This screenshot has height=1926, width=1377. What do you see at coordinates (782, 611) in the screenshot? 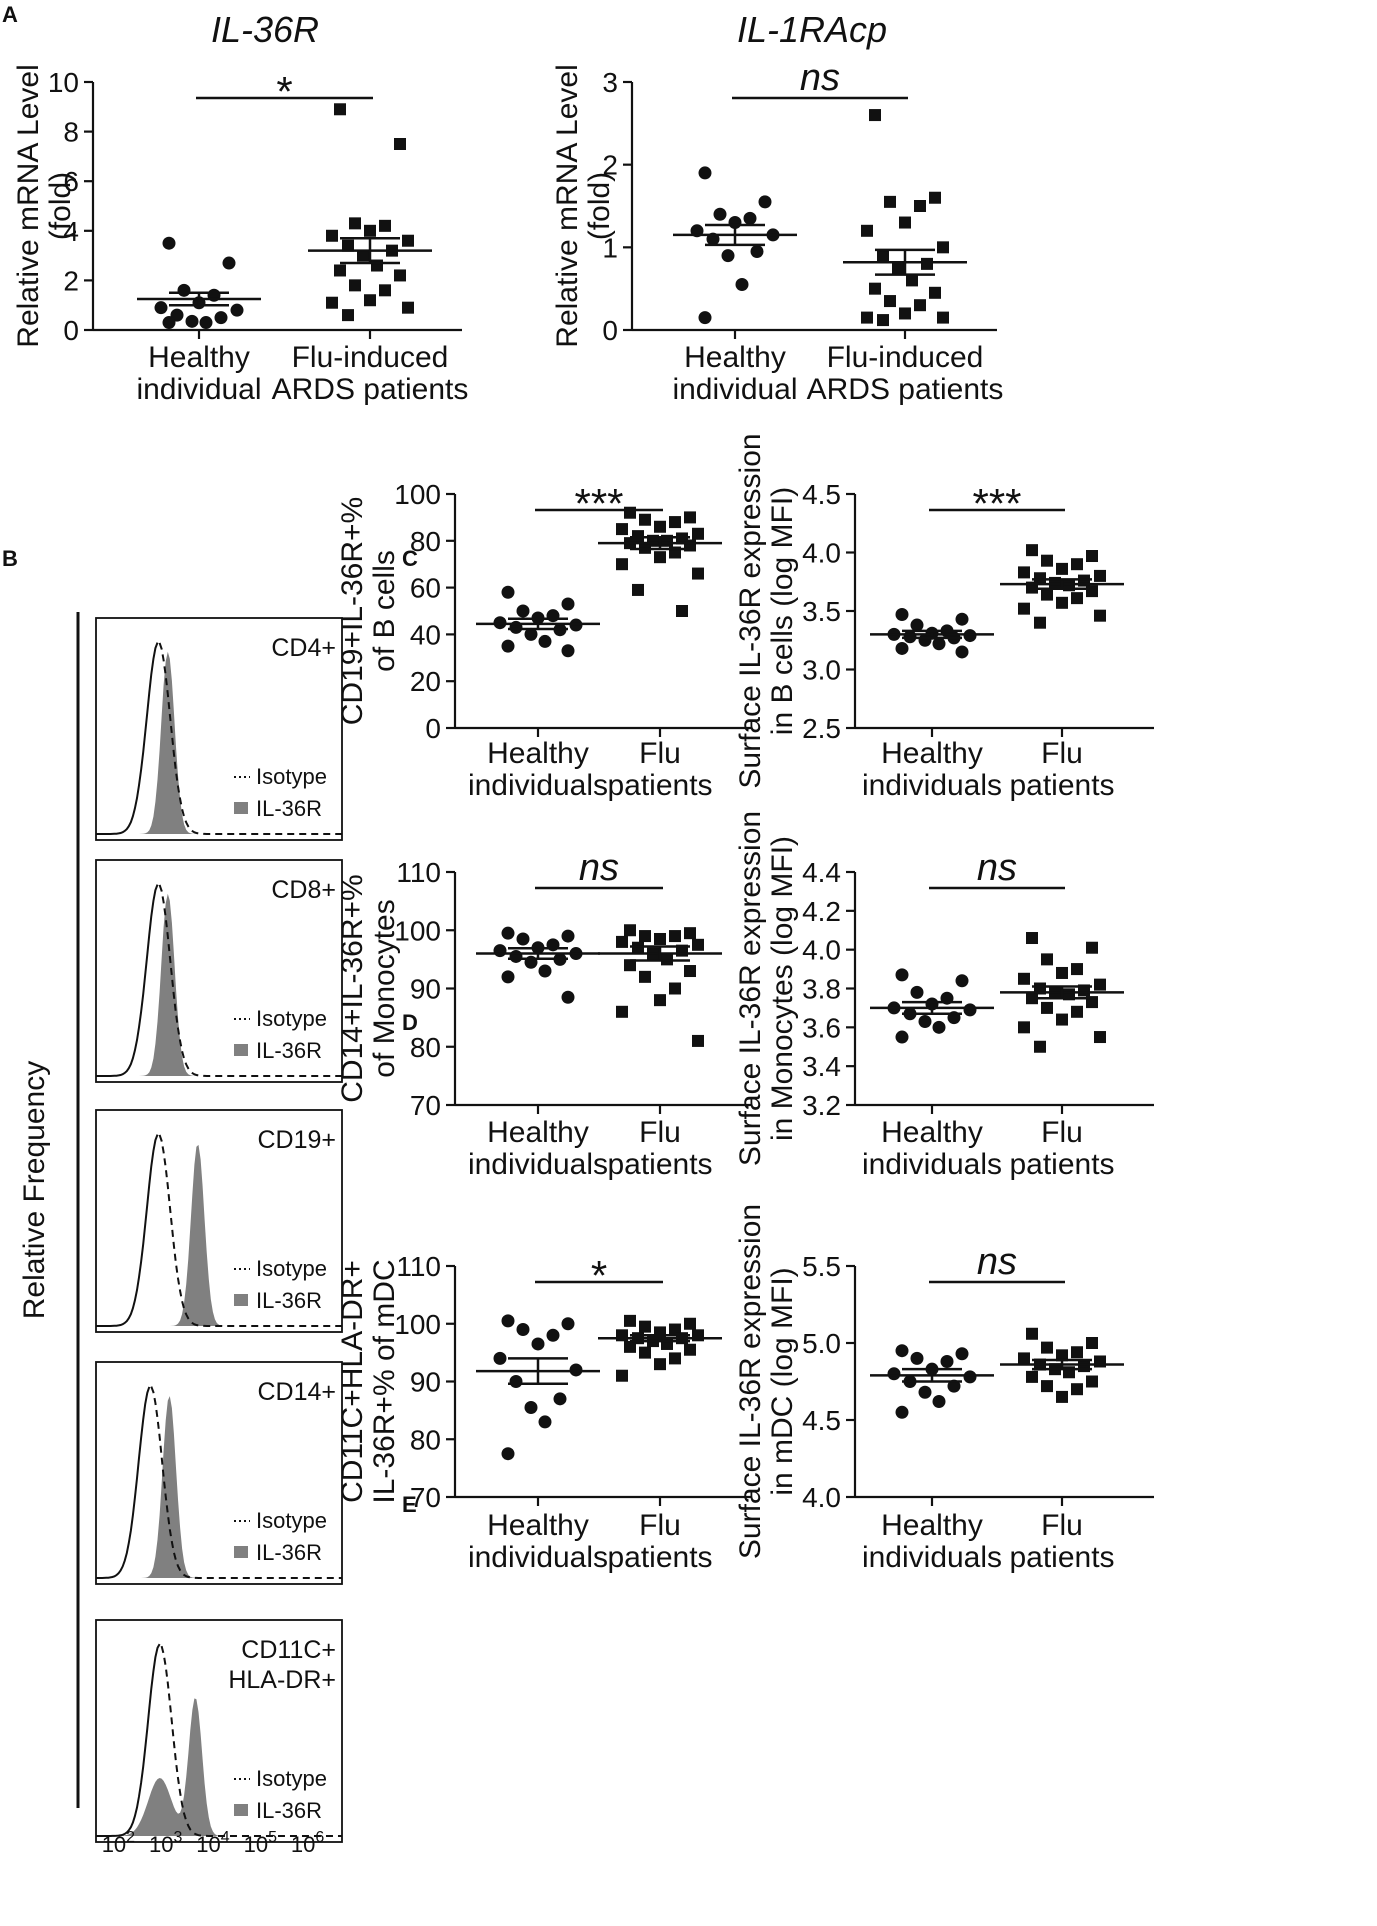
I see `y-axis-label-line: in B cells (log MFI)` at bounding box center [782, 611].